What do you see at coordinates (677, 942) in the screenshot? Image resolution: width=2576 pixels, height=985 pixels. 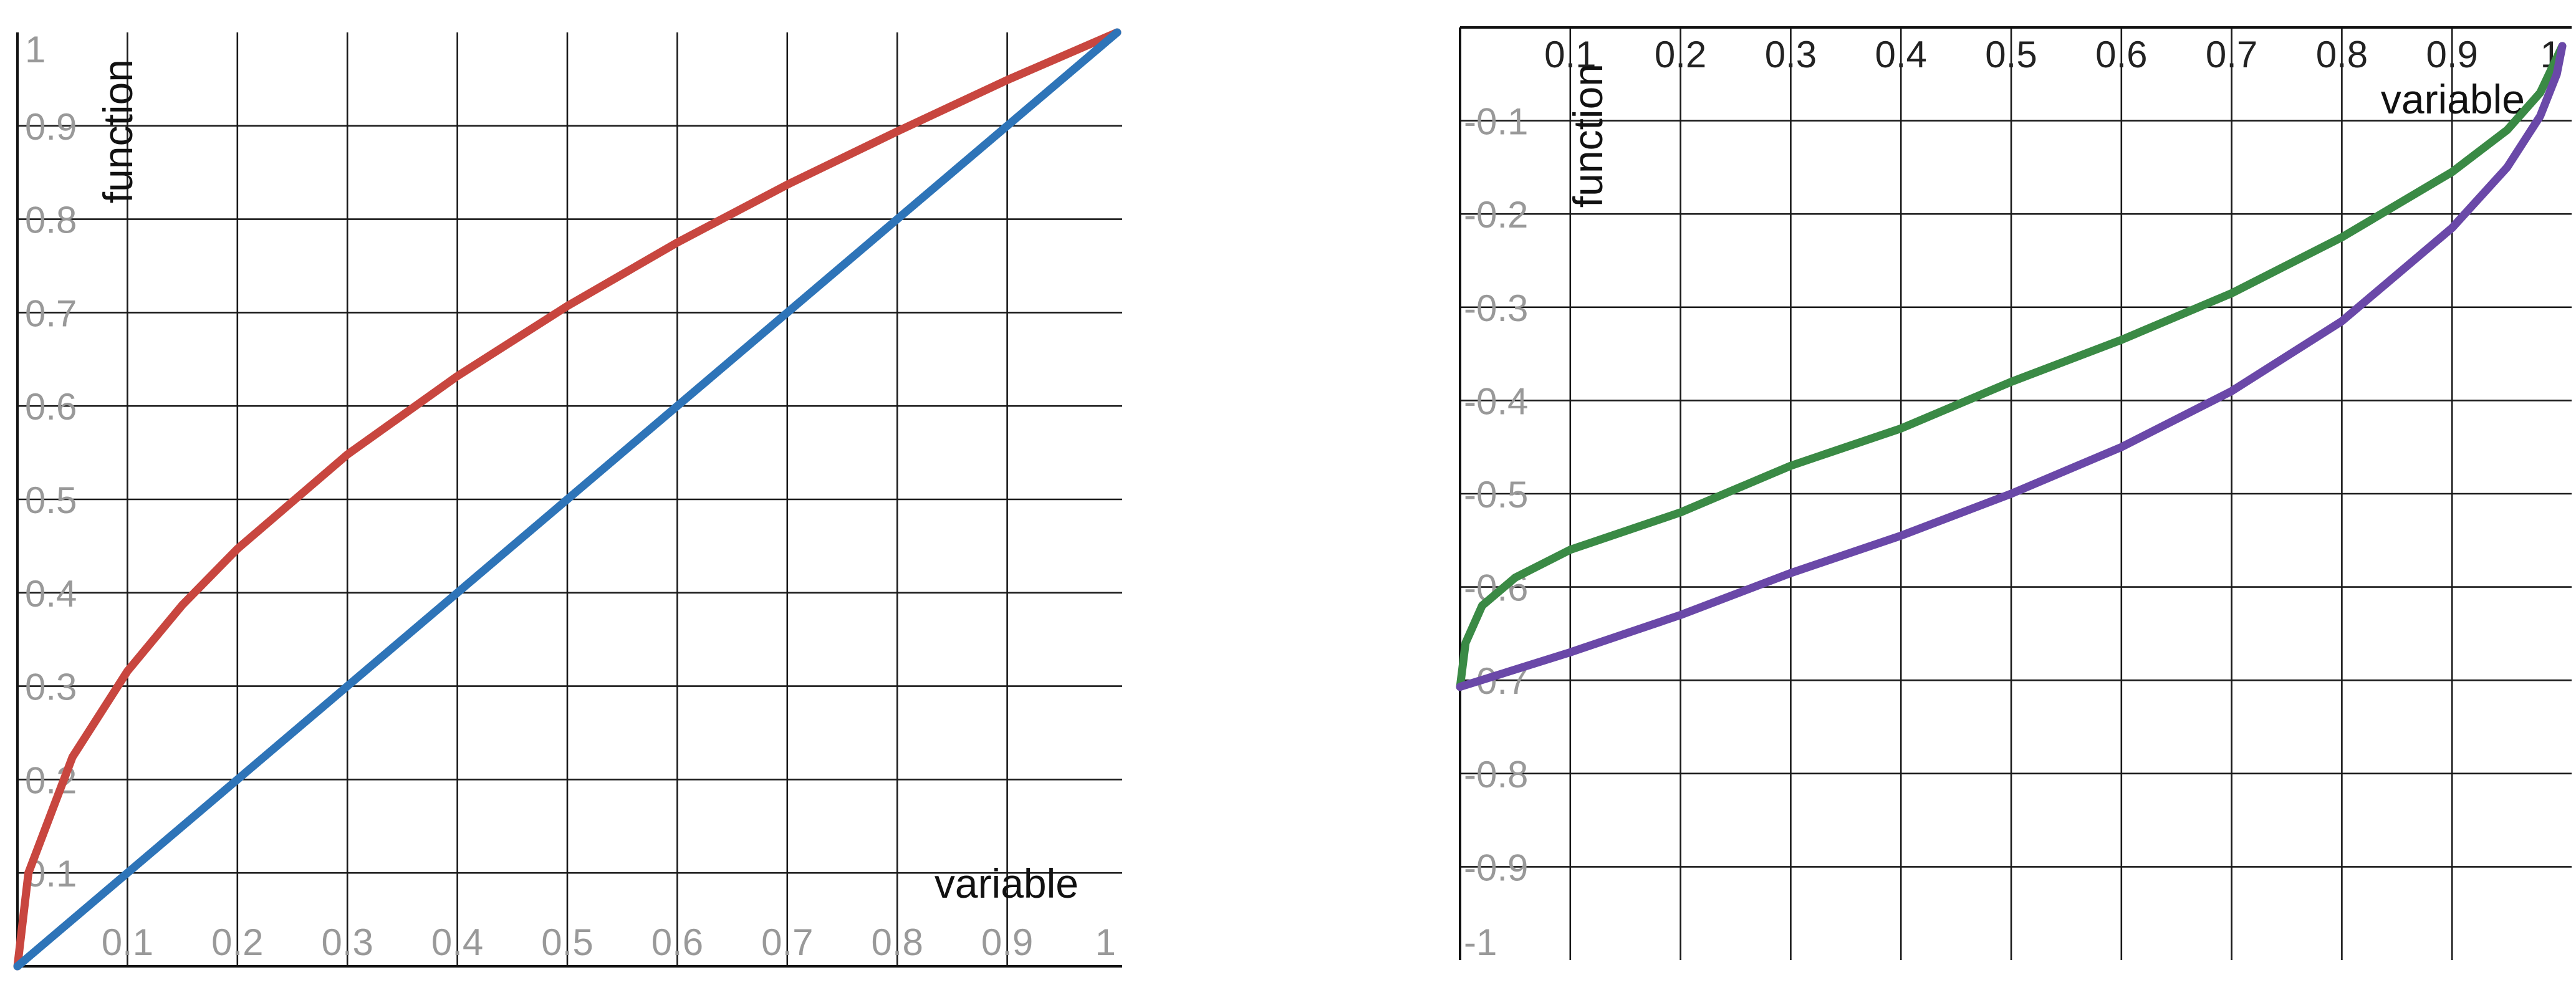 I see `left-x-tick-label: 0.6` at bounding box center [677, 942].